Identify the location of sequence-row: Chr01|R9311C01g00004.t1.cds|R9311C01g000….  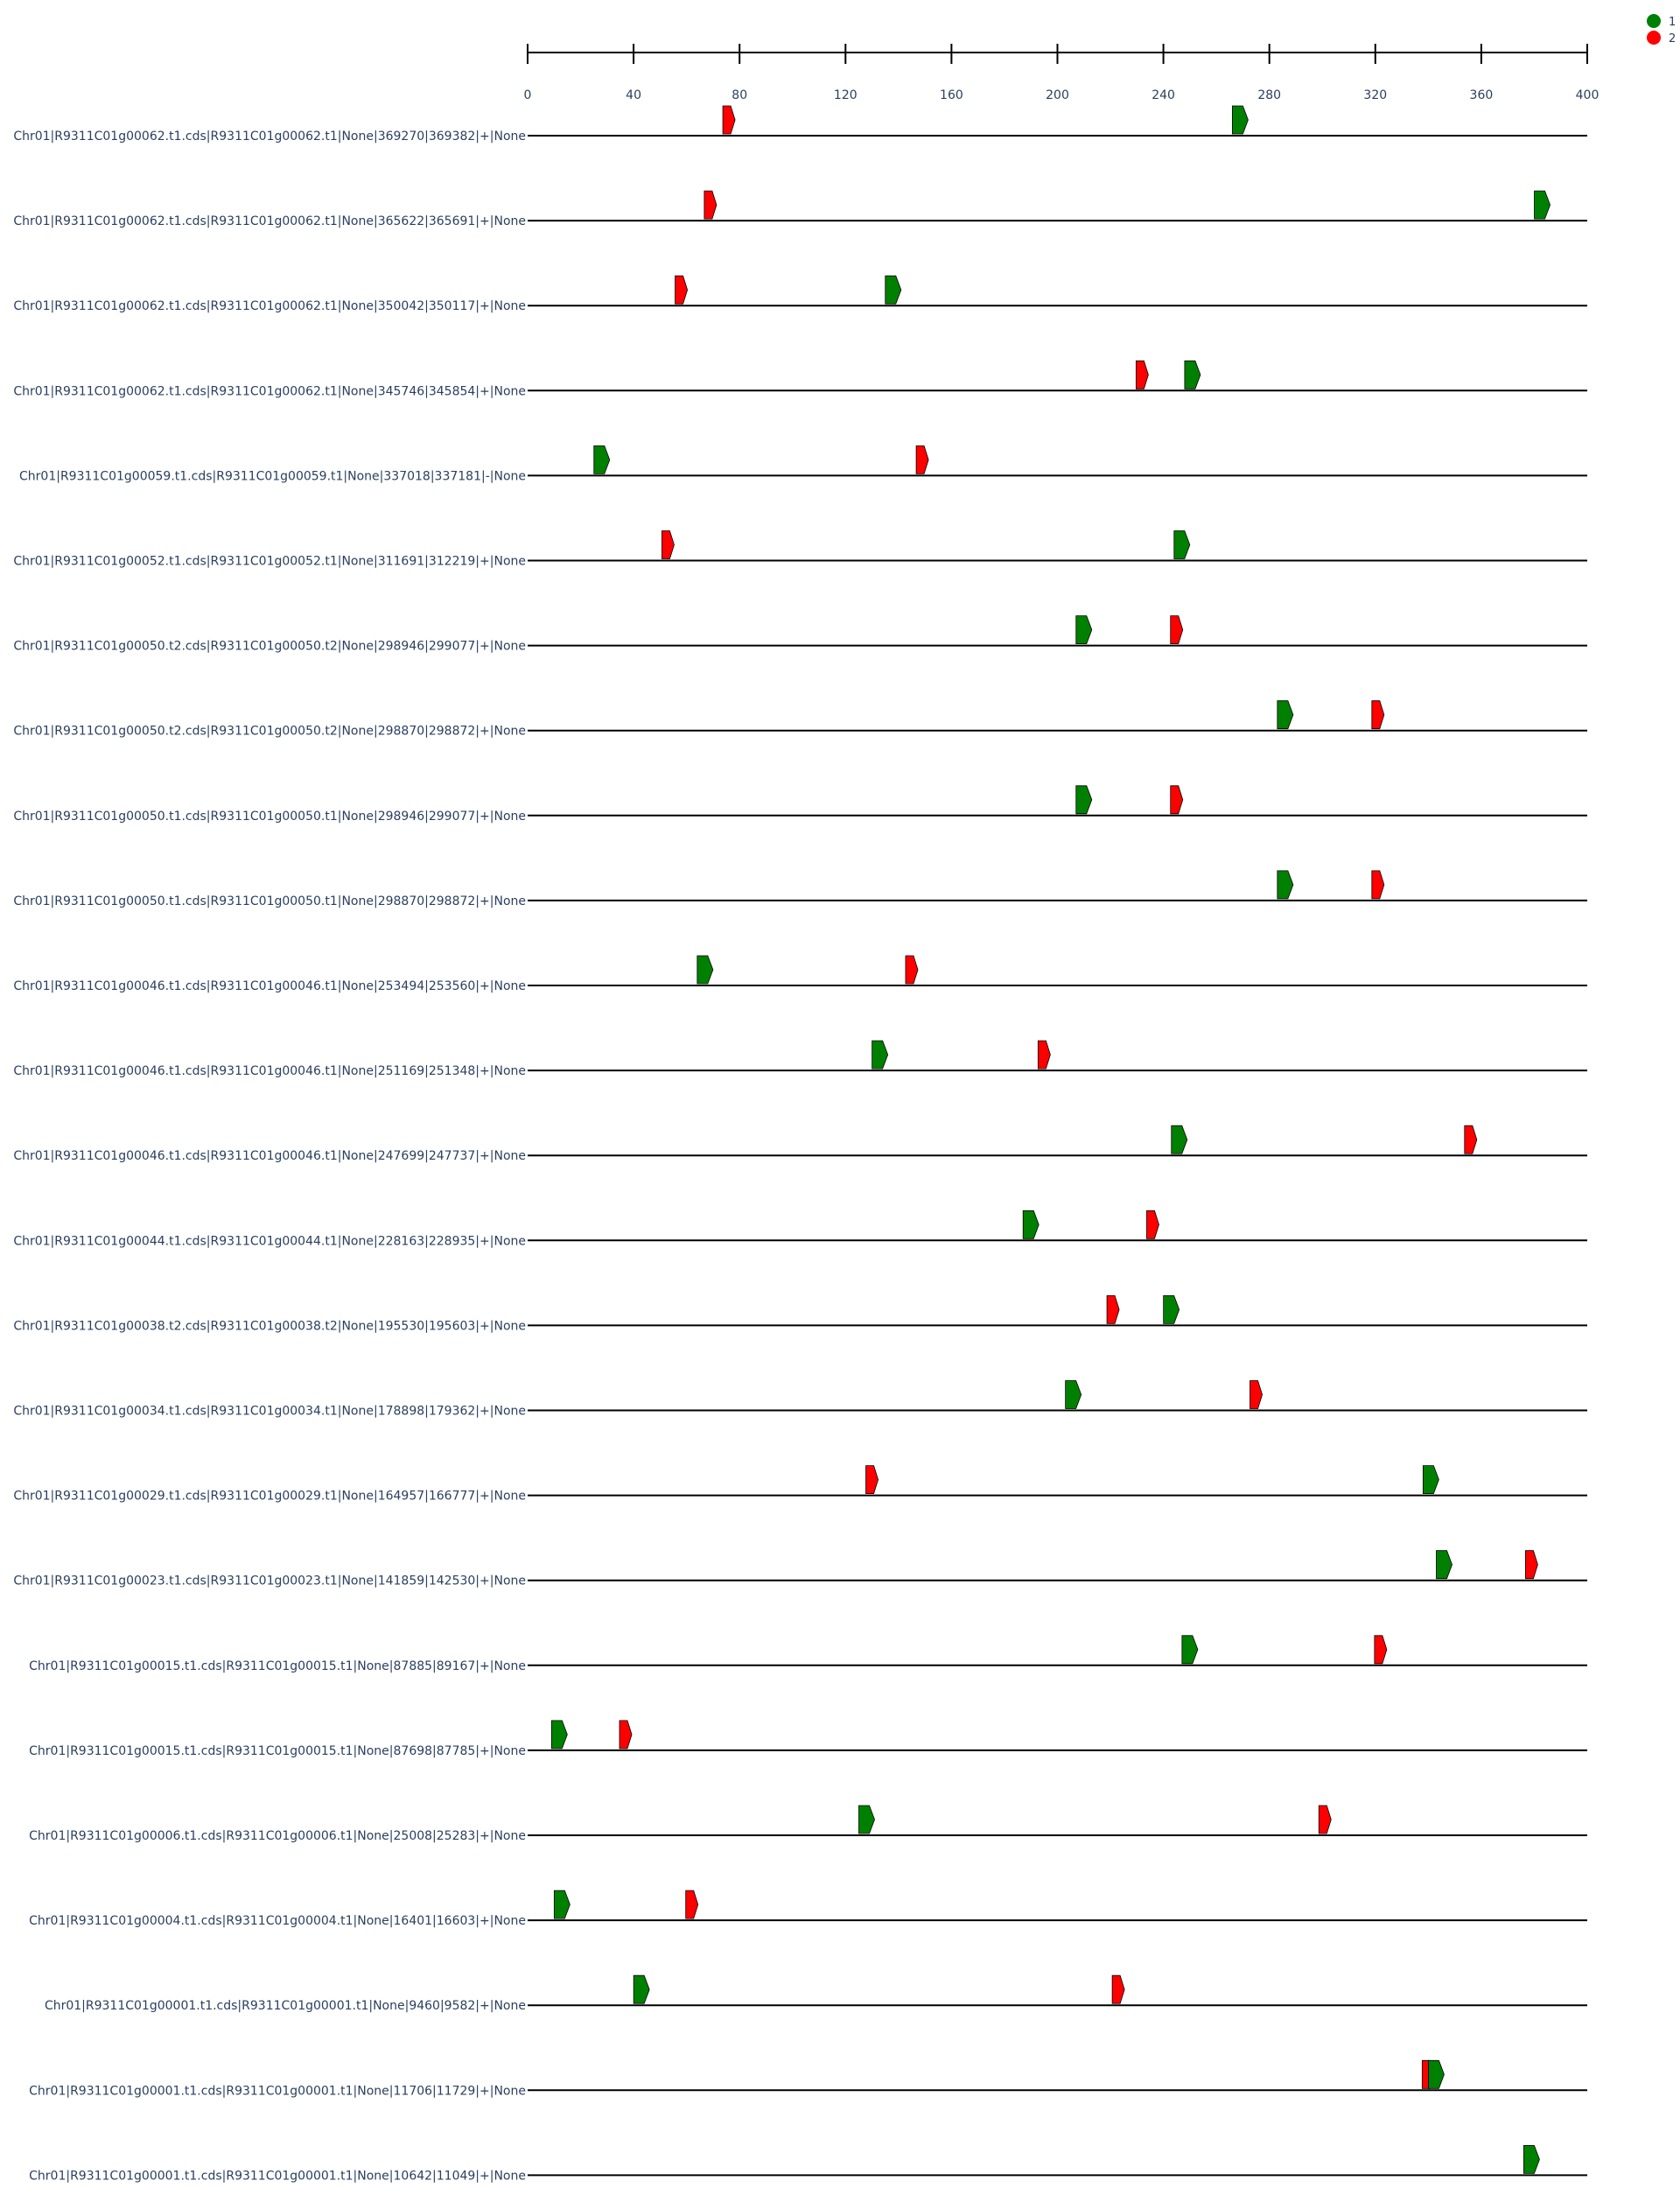
(808, 1909).